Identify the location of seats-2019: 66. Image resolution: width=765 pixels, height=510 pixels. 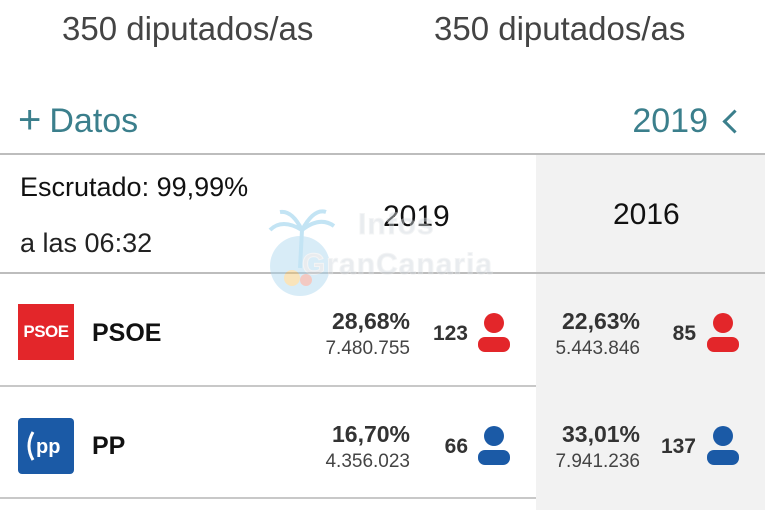
(456, 446).